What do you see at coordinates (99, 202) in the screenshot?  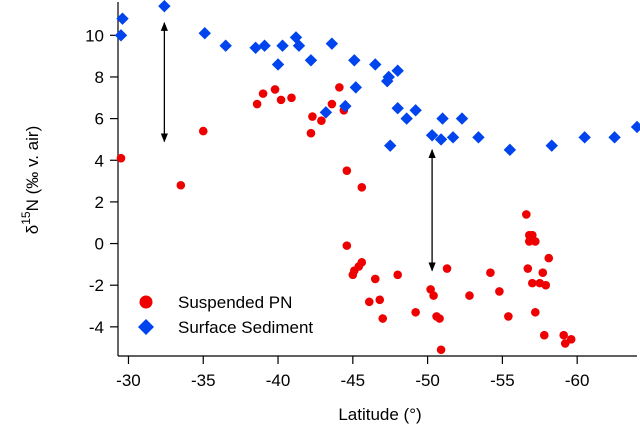 I see `y-tick-label: 2` at bounding box center [99, 202].